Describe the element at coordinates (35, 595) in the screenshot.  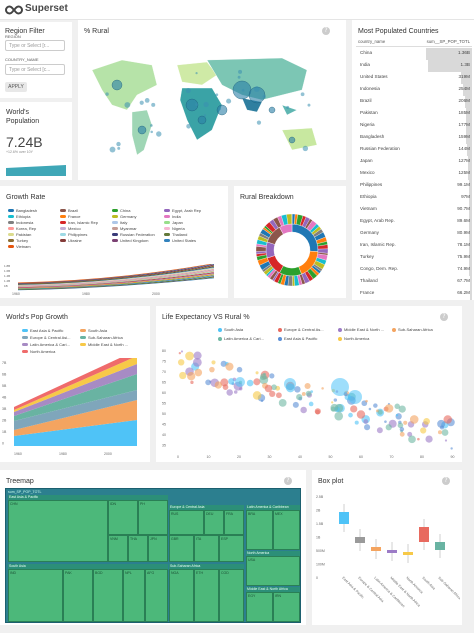
I see `treemap-cell: IND` at that location.